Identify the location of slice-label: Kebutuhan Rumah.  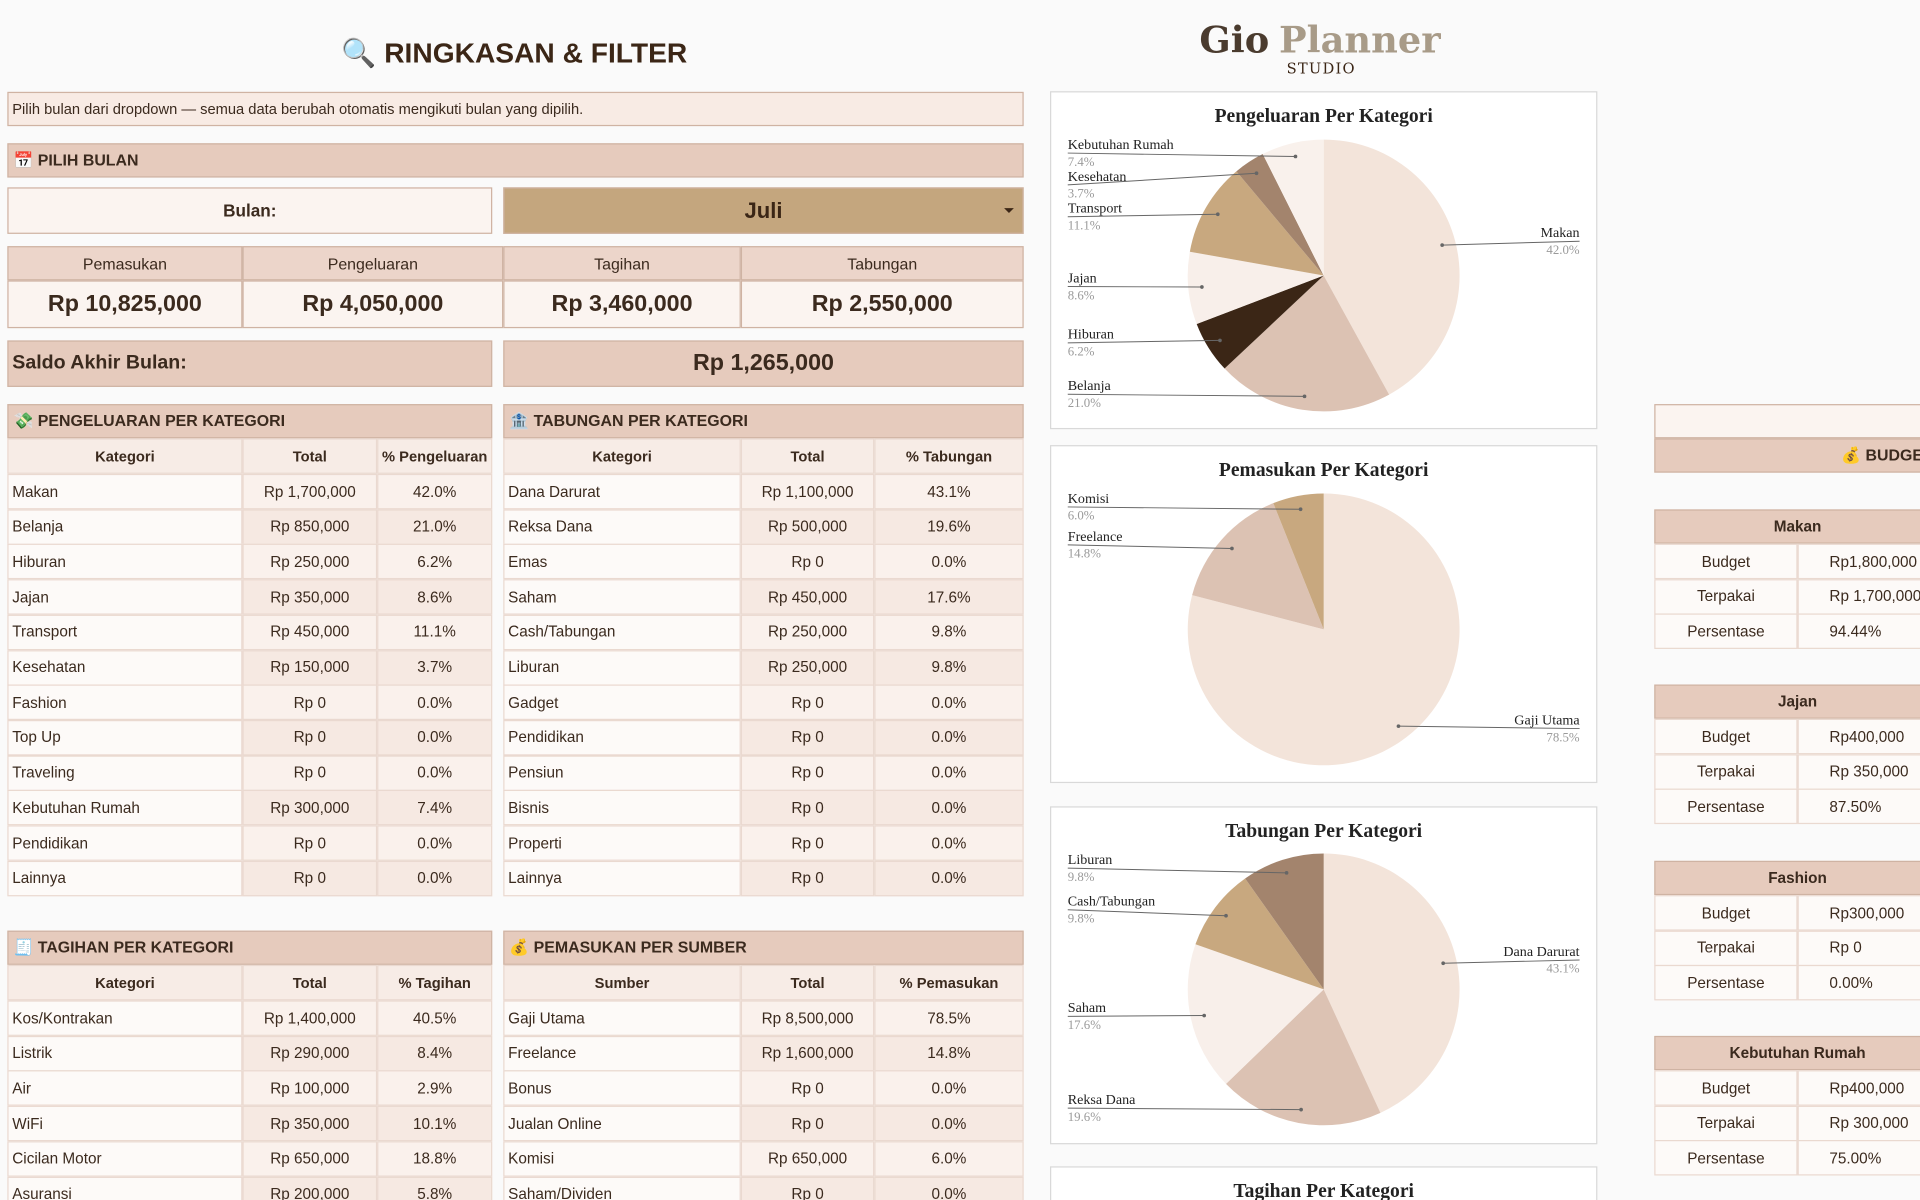
(1121, 145).